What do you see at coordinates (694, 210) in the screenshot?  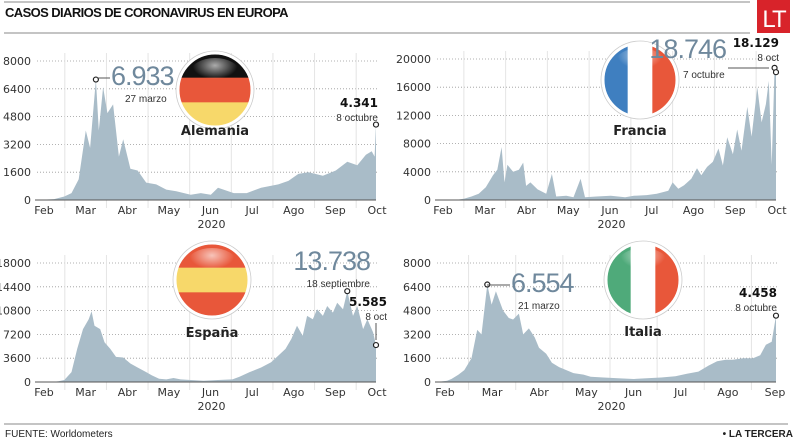 I see `x-tick-label: Ago` at bounding box center [694, 210].